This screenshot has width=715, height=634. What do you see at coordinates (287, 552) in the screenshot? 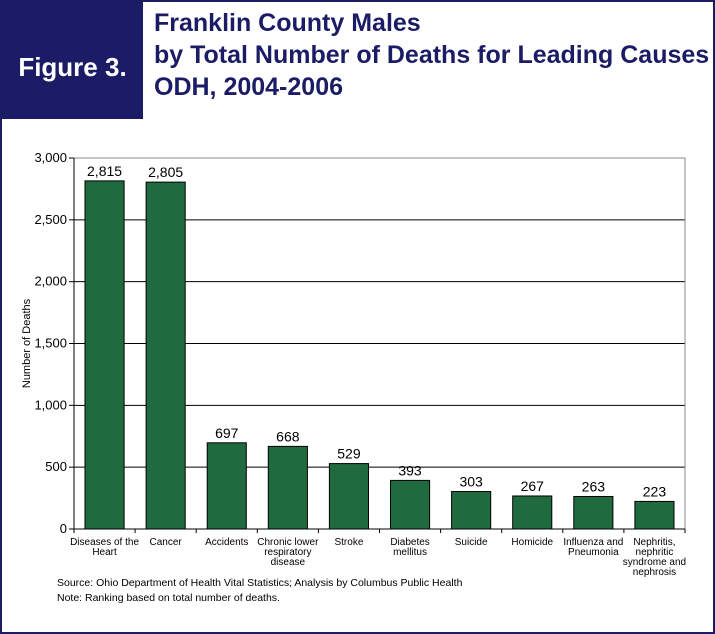
I see `x-tick-label: respiratory` at bounding box center [287, 552].